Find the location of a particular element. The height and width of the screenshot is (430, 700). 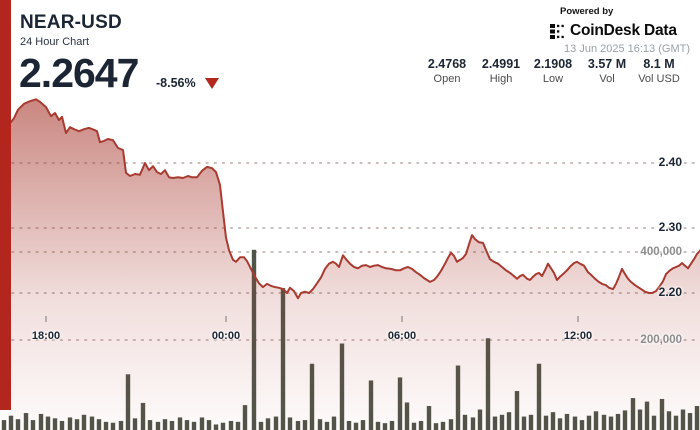

price-change: -8.56% is located at coordinates (187, 83).